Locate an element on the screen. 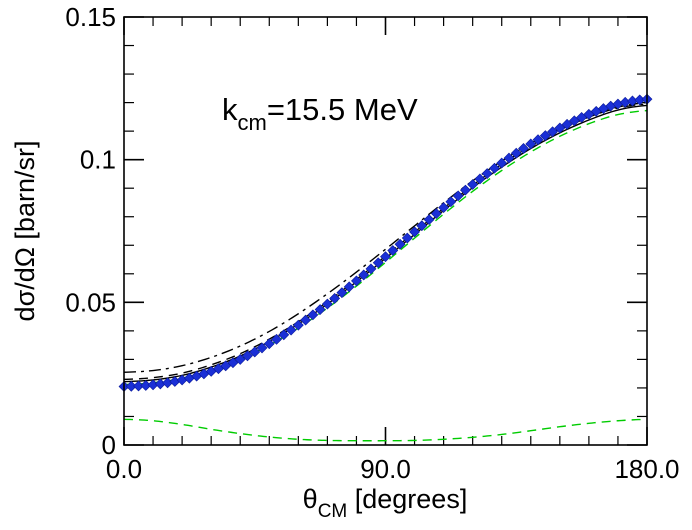 The height and width of the screenshot is (530, 692). y-tick-label: 0.15 is located at coordinates (90, 17).